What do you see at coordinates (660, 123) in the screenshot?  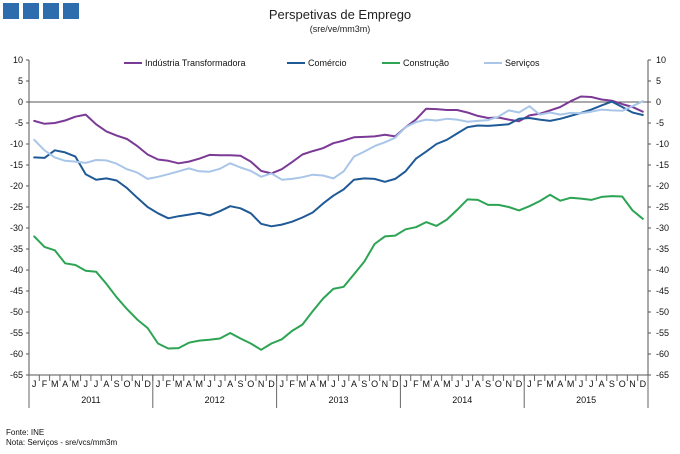 I see `y-tick-label-right: -5` at bounding box center [660, 123].